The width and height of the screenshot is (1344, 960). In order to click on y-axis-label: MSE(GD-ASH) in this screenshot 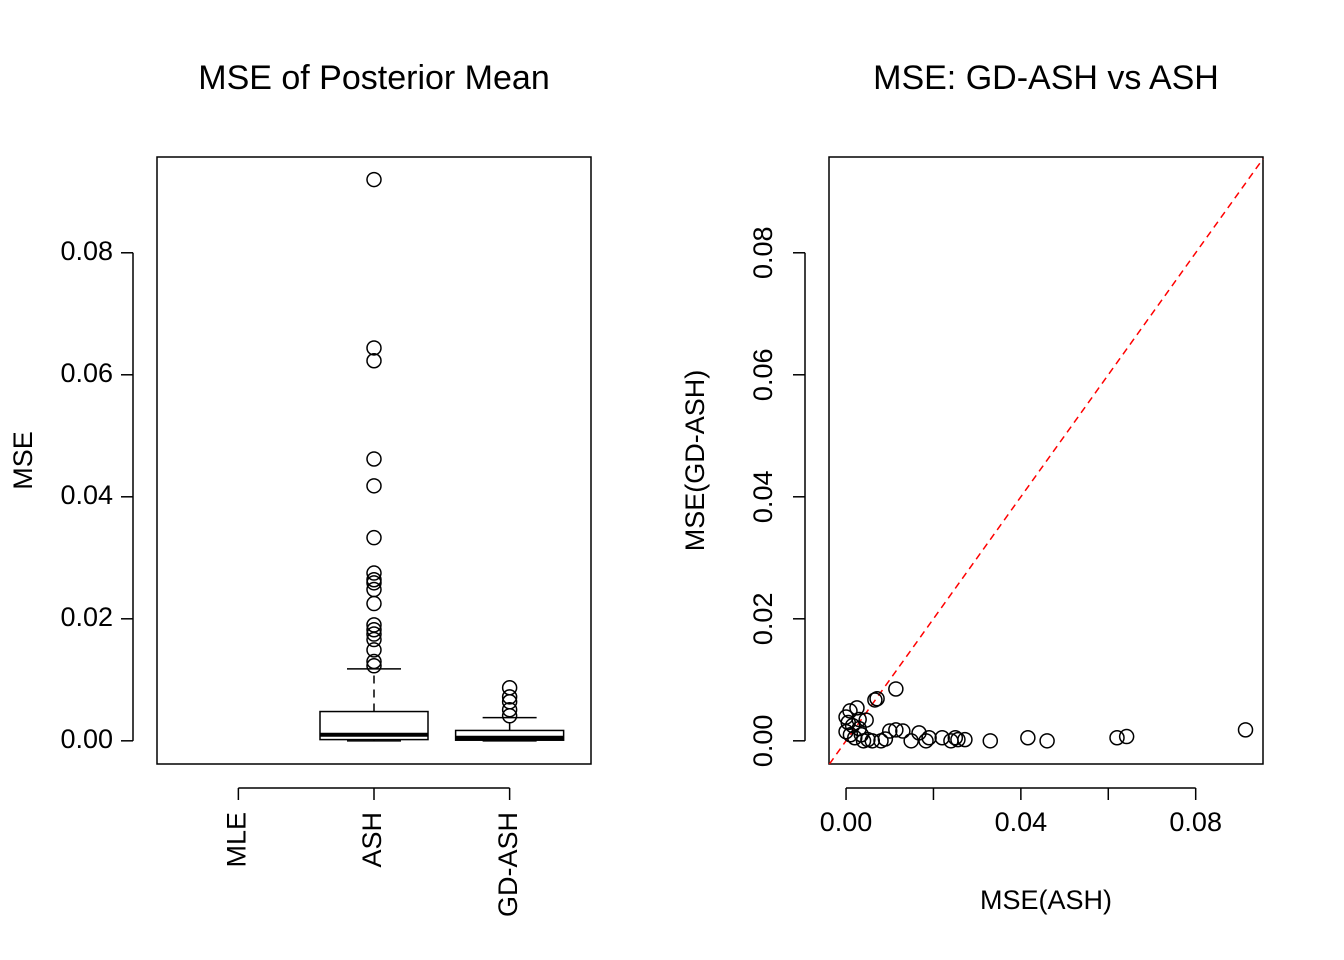, I will do `click(695, 461)`.